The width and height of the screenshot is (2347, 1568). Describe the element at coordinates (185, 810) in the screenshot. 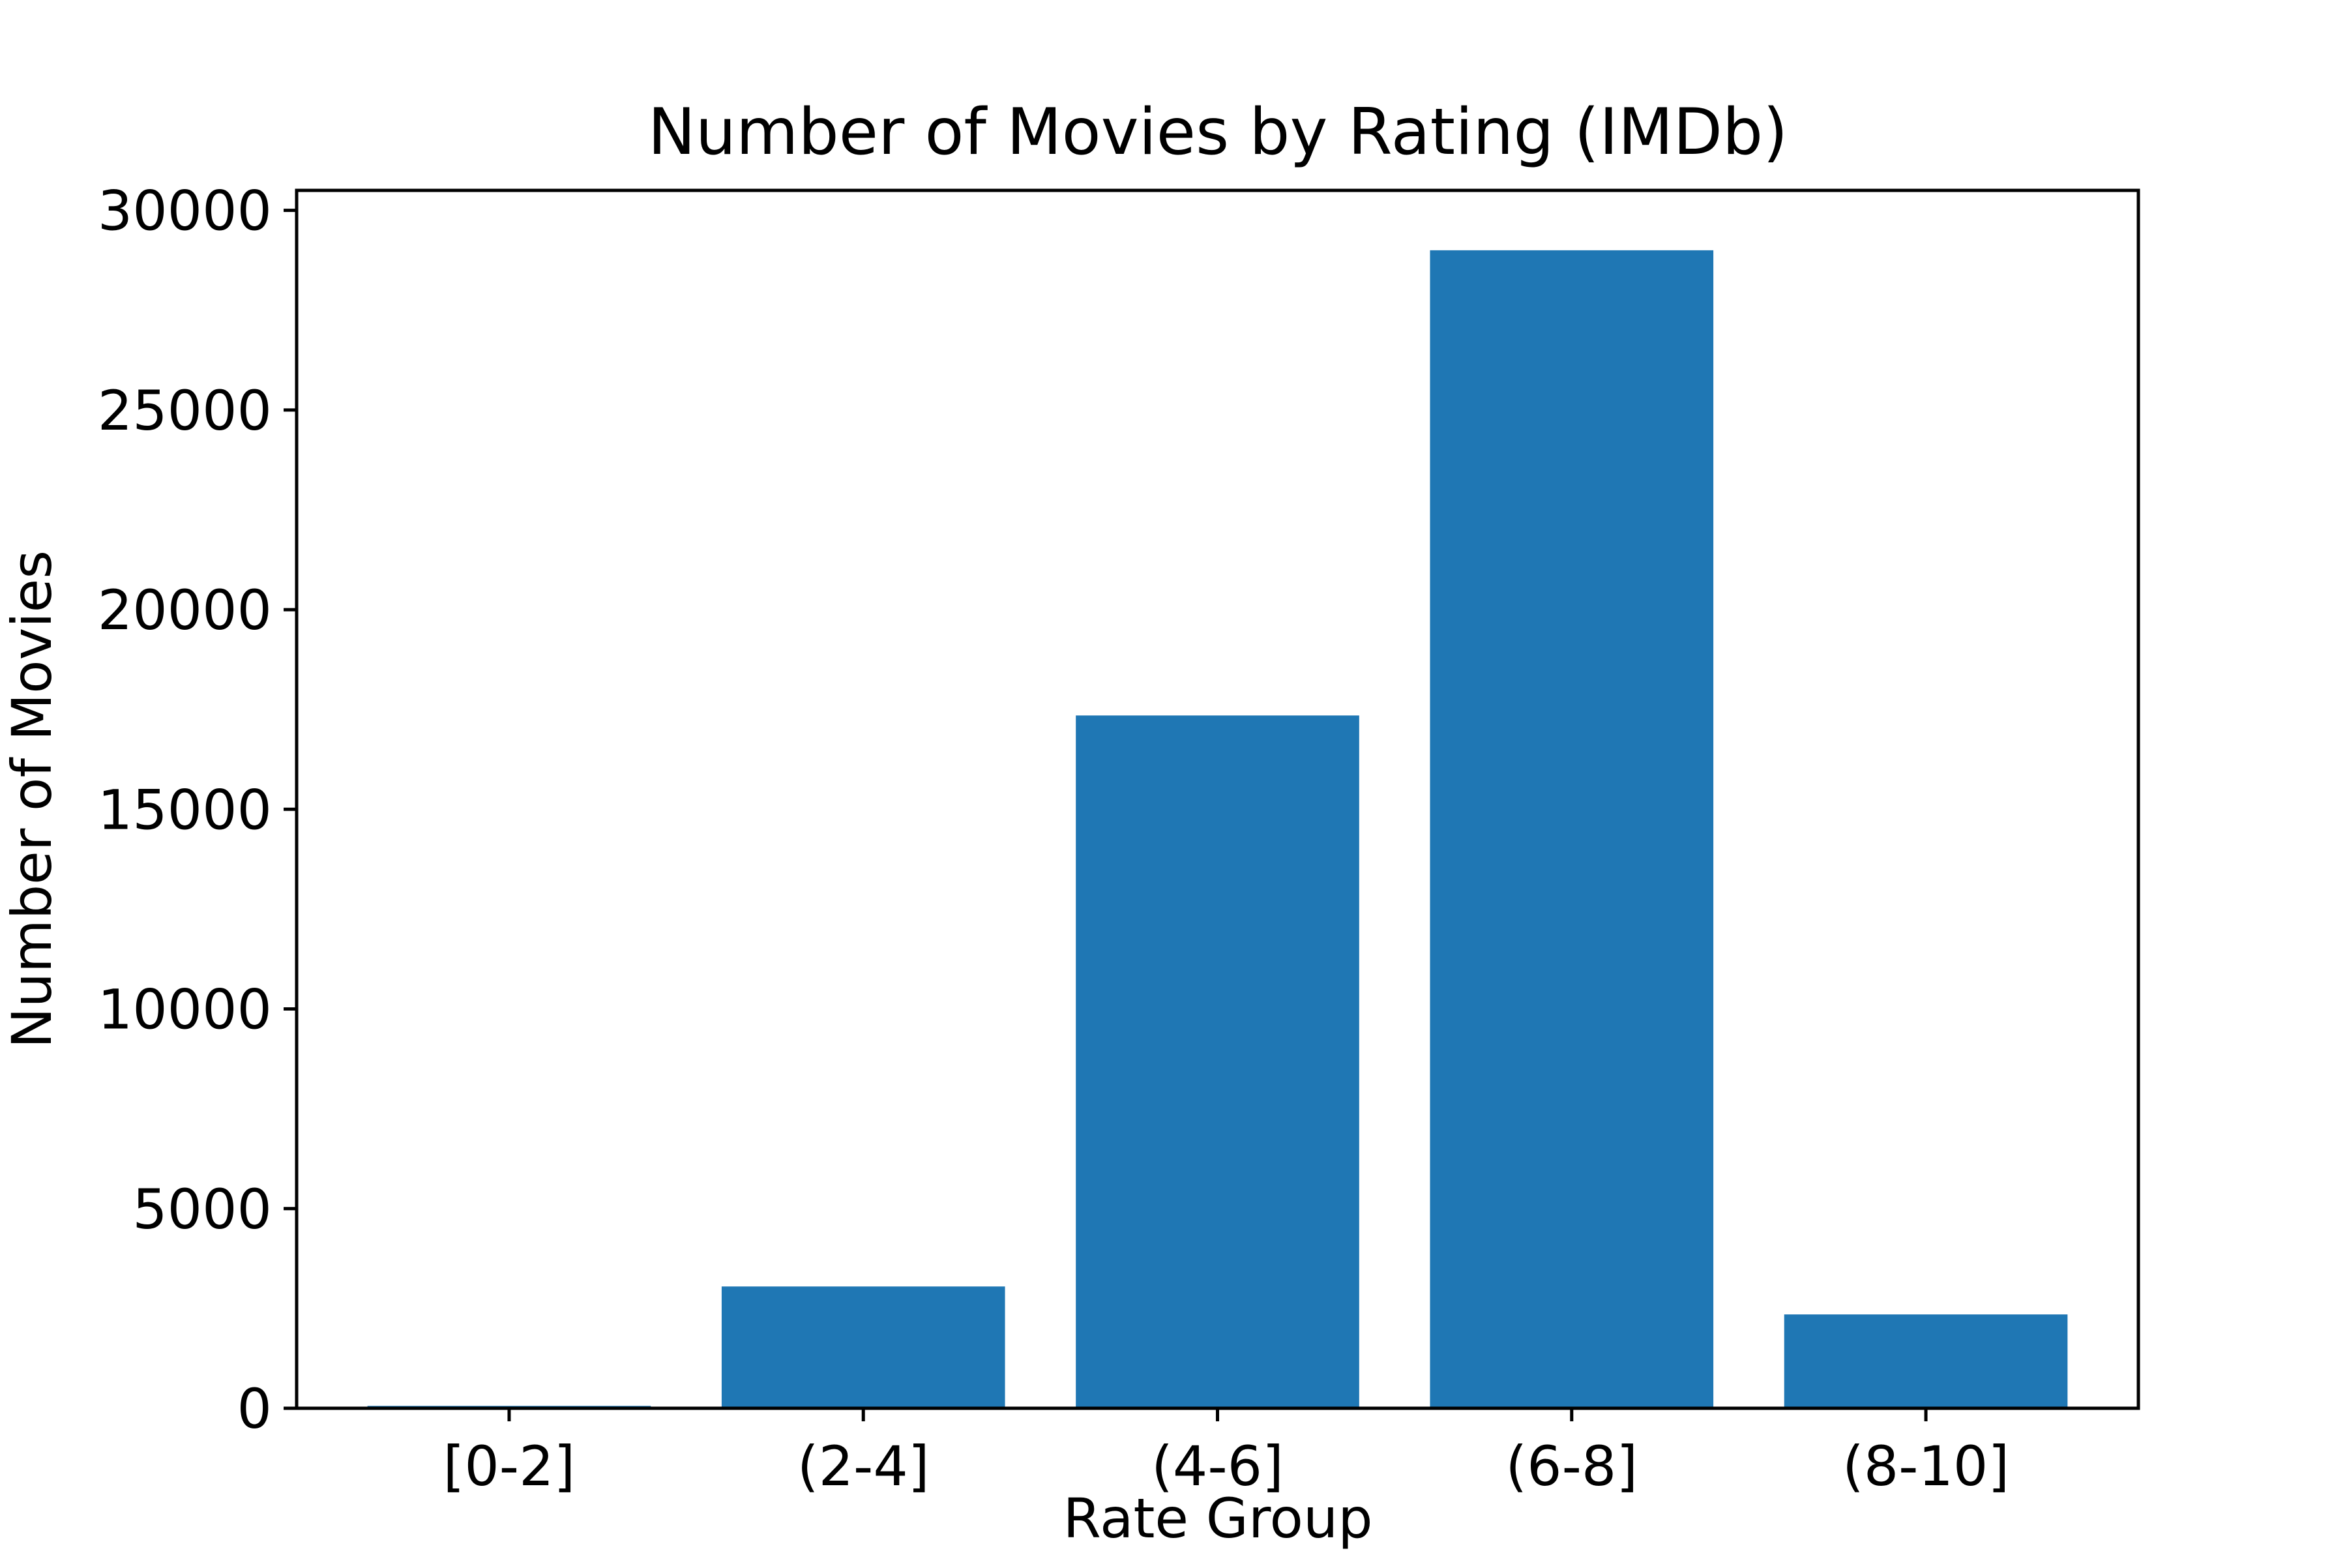

I see `y-tick-label-3: 15000` at that location.